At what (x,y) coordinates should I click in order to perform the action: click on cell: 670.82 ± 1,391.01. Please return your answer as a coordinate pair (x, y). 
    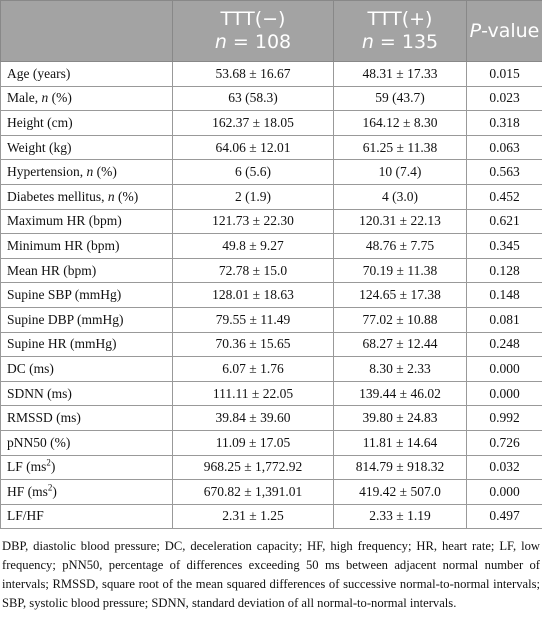
    Looking at the image, I should click on (253, 492).